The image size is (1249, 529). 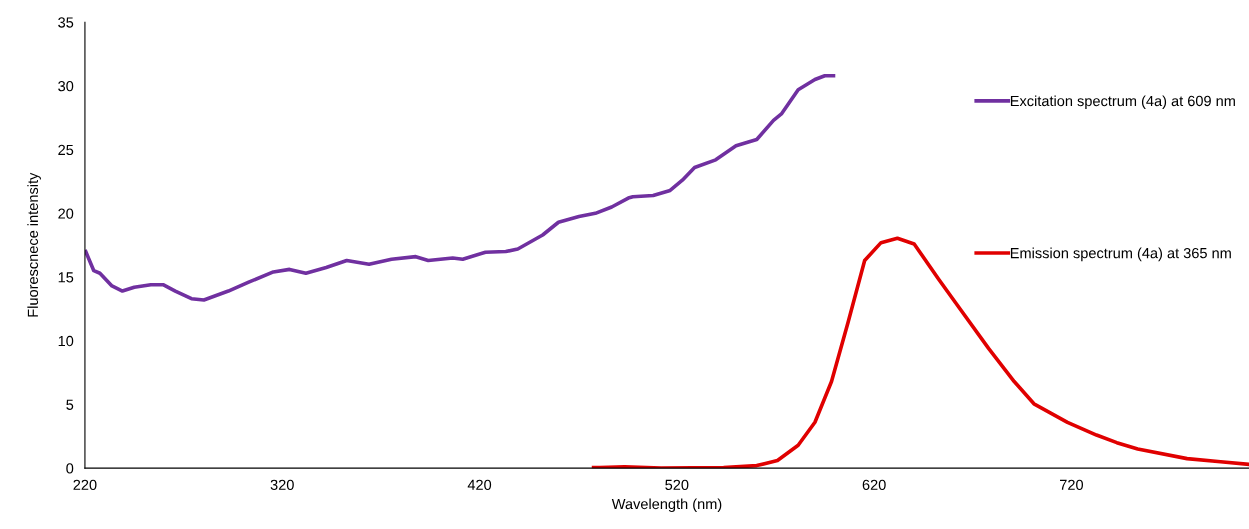 What do you see at coordinates (1120, 254) in the screenshot?
I see `legend-label: Emission spectrum (4a) at 365 nm` at bounding box center [1120, 254].